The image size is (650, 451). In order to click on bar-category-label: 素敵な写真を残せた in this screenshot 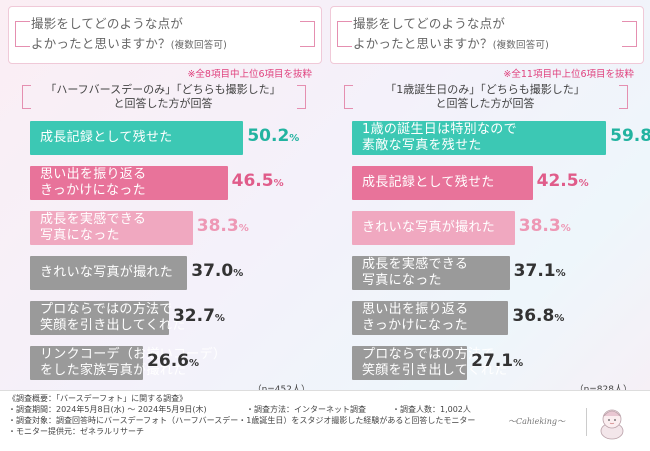, I will do `click(422, 145)`.